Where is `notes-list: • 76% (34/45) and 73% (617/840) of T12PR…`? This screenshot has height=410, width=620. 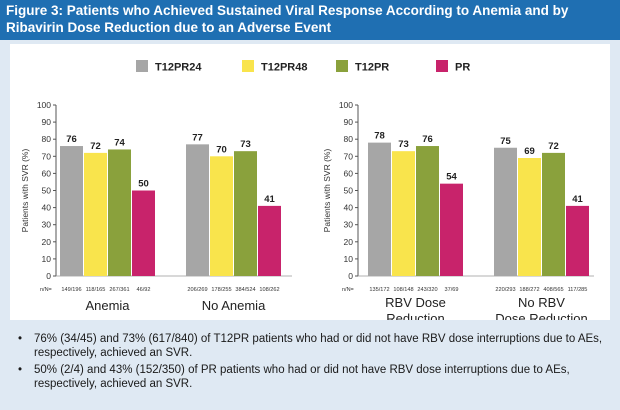
notes-list: • 76% (34/45) and 73% (617/840) of T12PR… is located at coordinates (312, 363).